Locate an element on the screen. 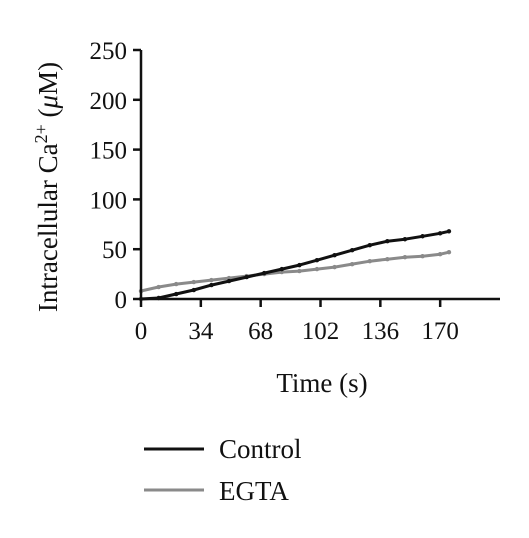 This screenshot has height=538, width=529. plot-area is located at coordinates (295, 265).